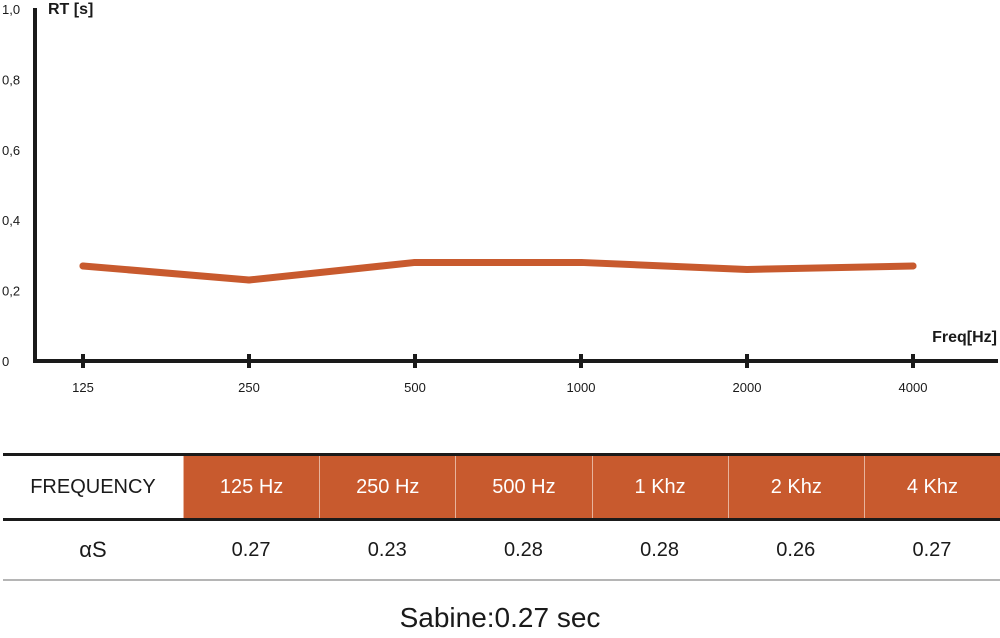 The width and height of the screenshot is (1000, 638). I want to click on y-tick-label: 0,8, so click(11, 79).